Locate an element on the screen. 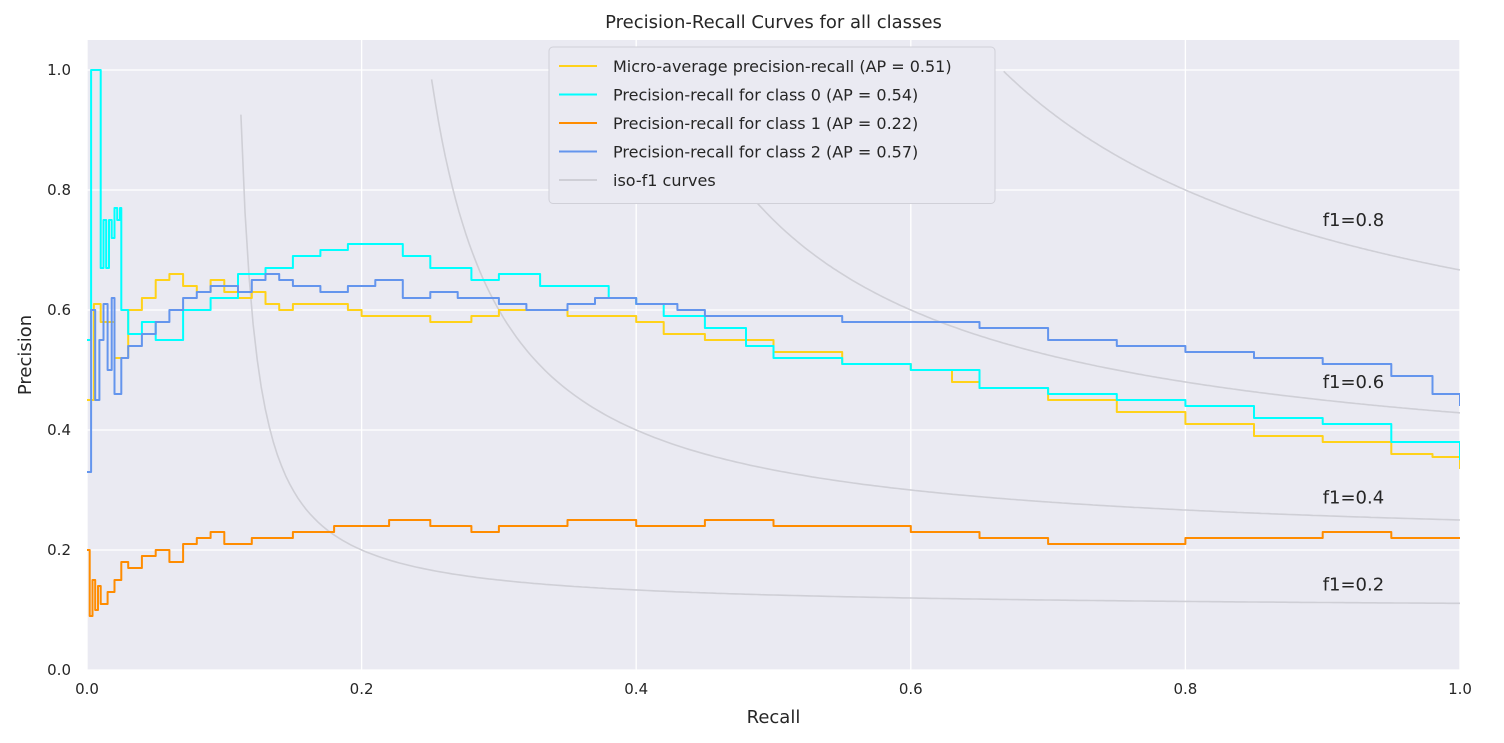  x-tick-label: 0.8 is located at coordinates (1185, 689).